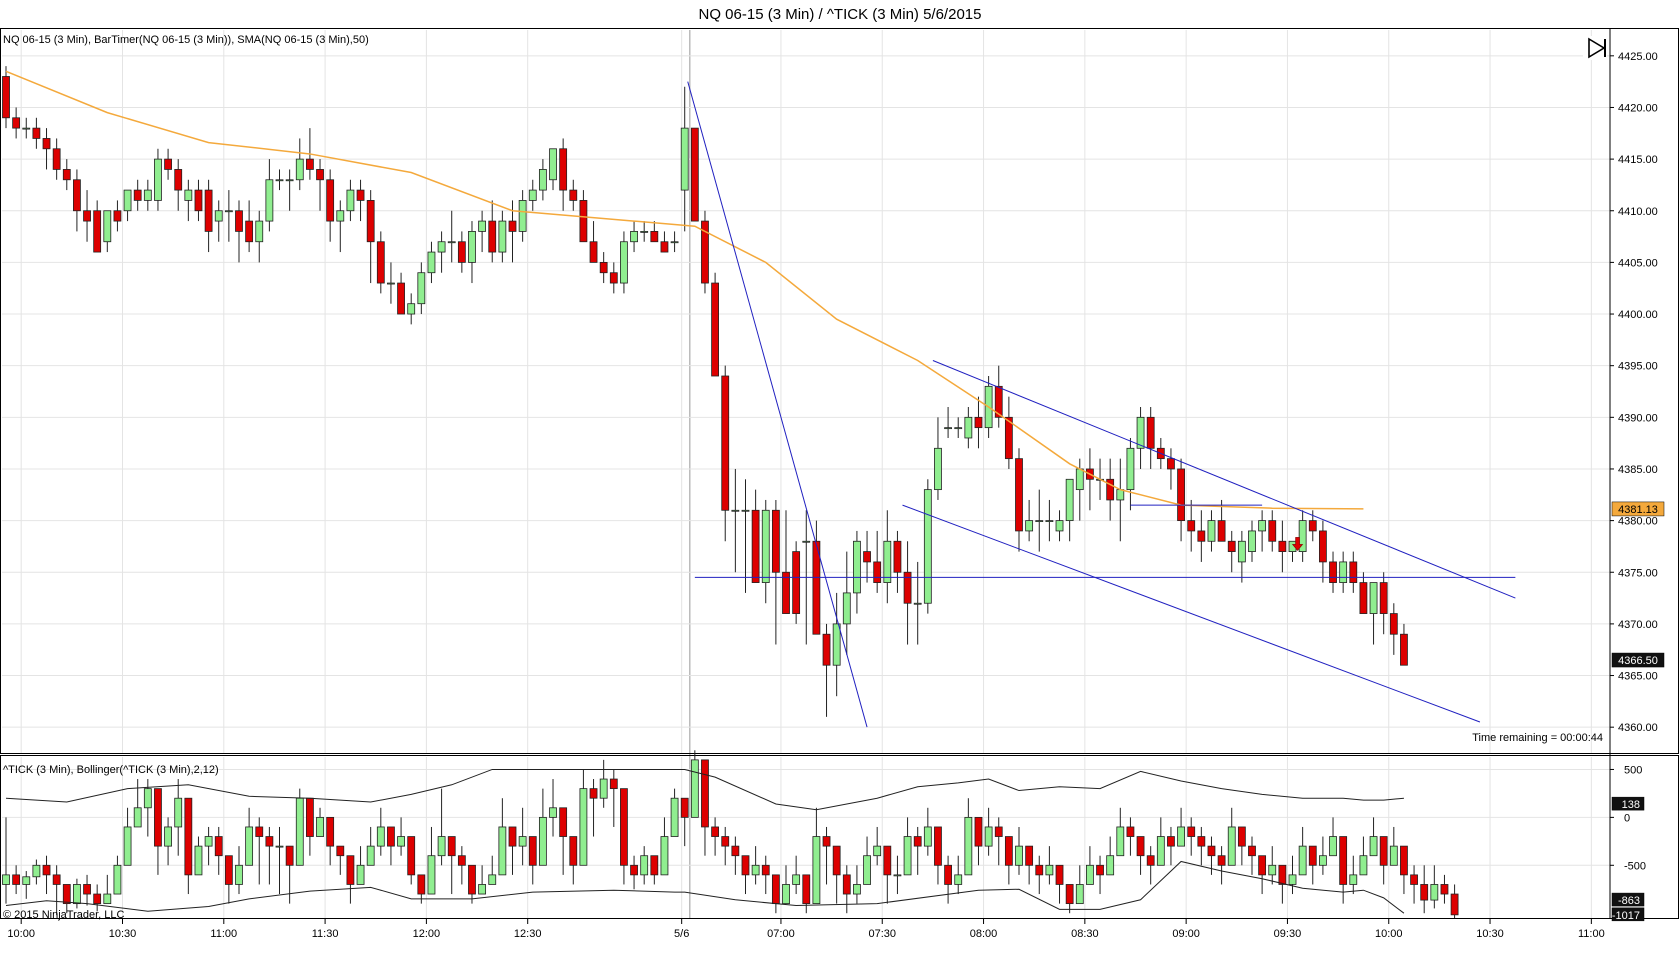 This screenshot has width=1680, height=967. I want to click on y-tick-label: 4380.00, so click(1638, 522).